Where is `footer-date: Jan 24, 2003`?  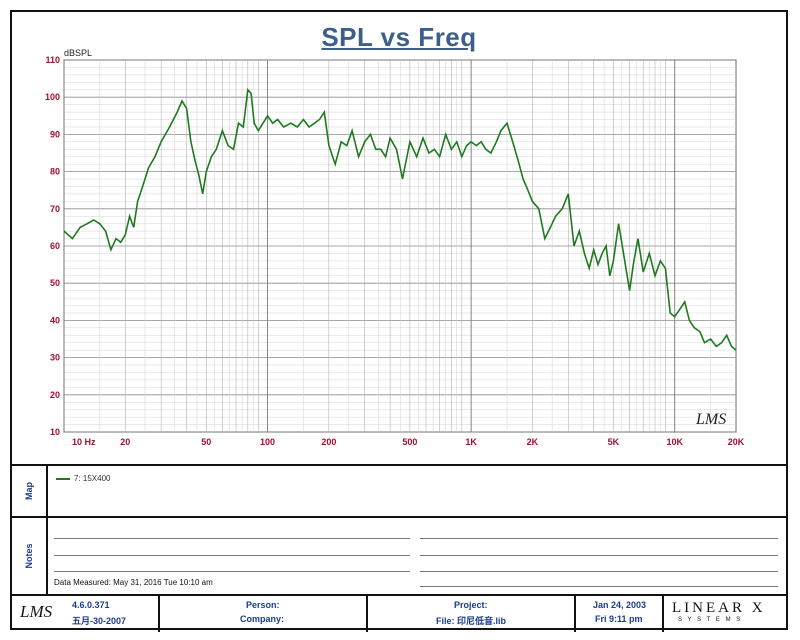
footer-date: Jan 24, 2003 is located at coordinates (620, 605).